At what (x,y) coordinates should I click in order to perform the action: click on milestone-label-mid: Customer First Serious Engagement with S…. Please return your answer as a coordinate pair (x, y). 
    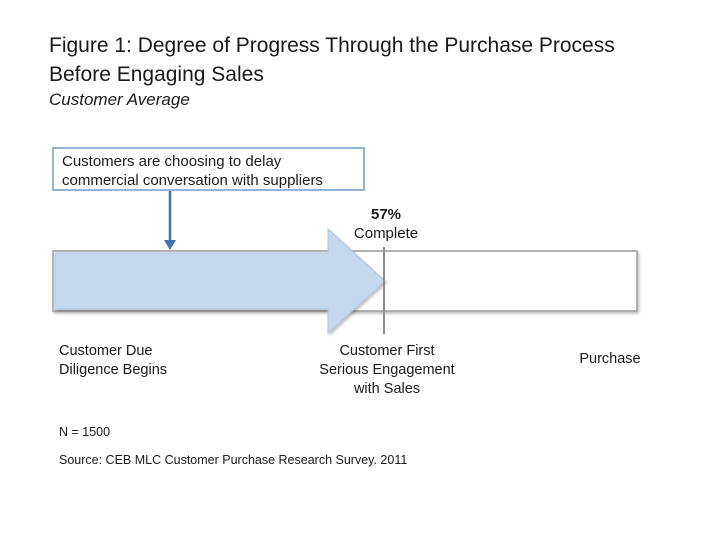
    Looking at the image, I should click on (387, 370).